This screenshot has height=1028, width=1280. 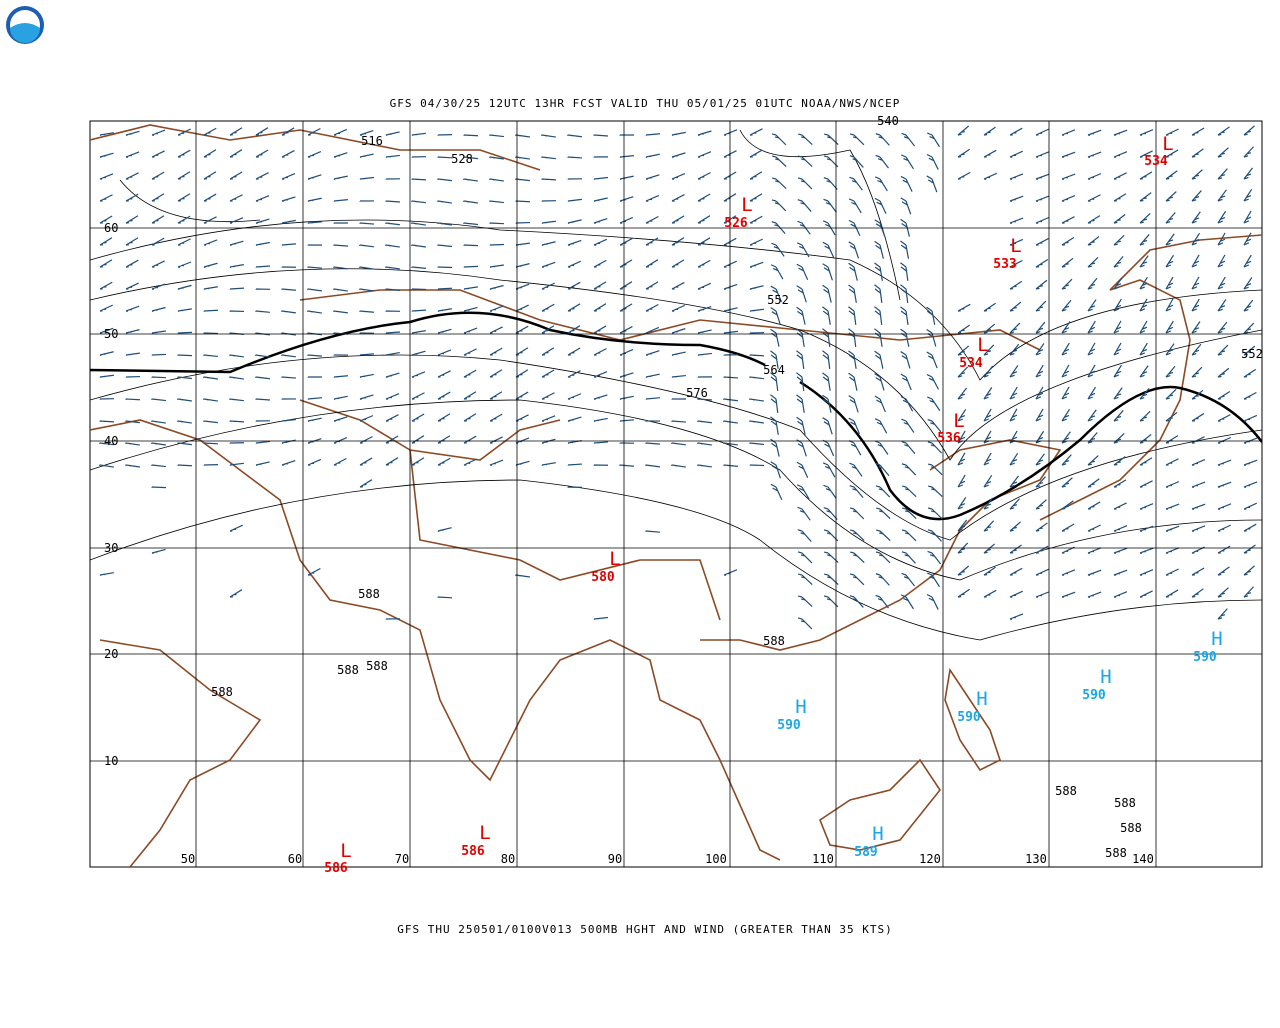 I want to click on contour-label: 576, so click(x=697, y=393).